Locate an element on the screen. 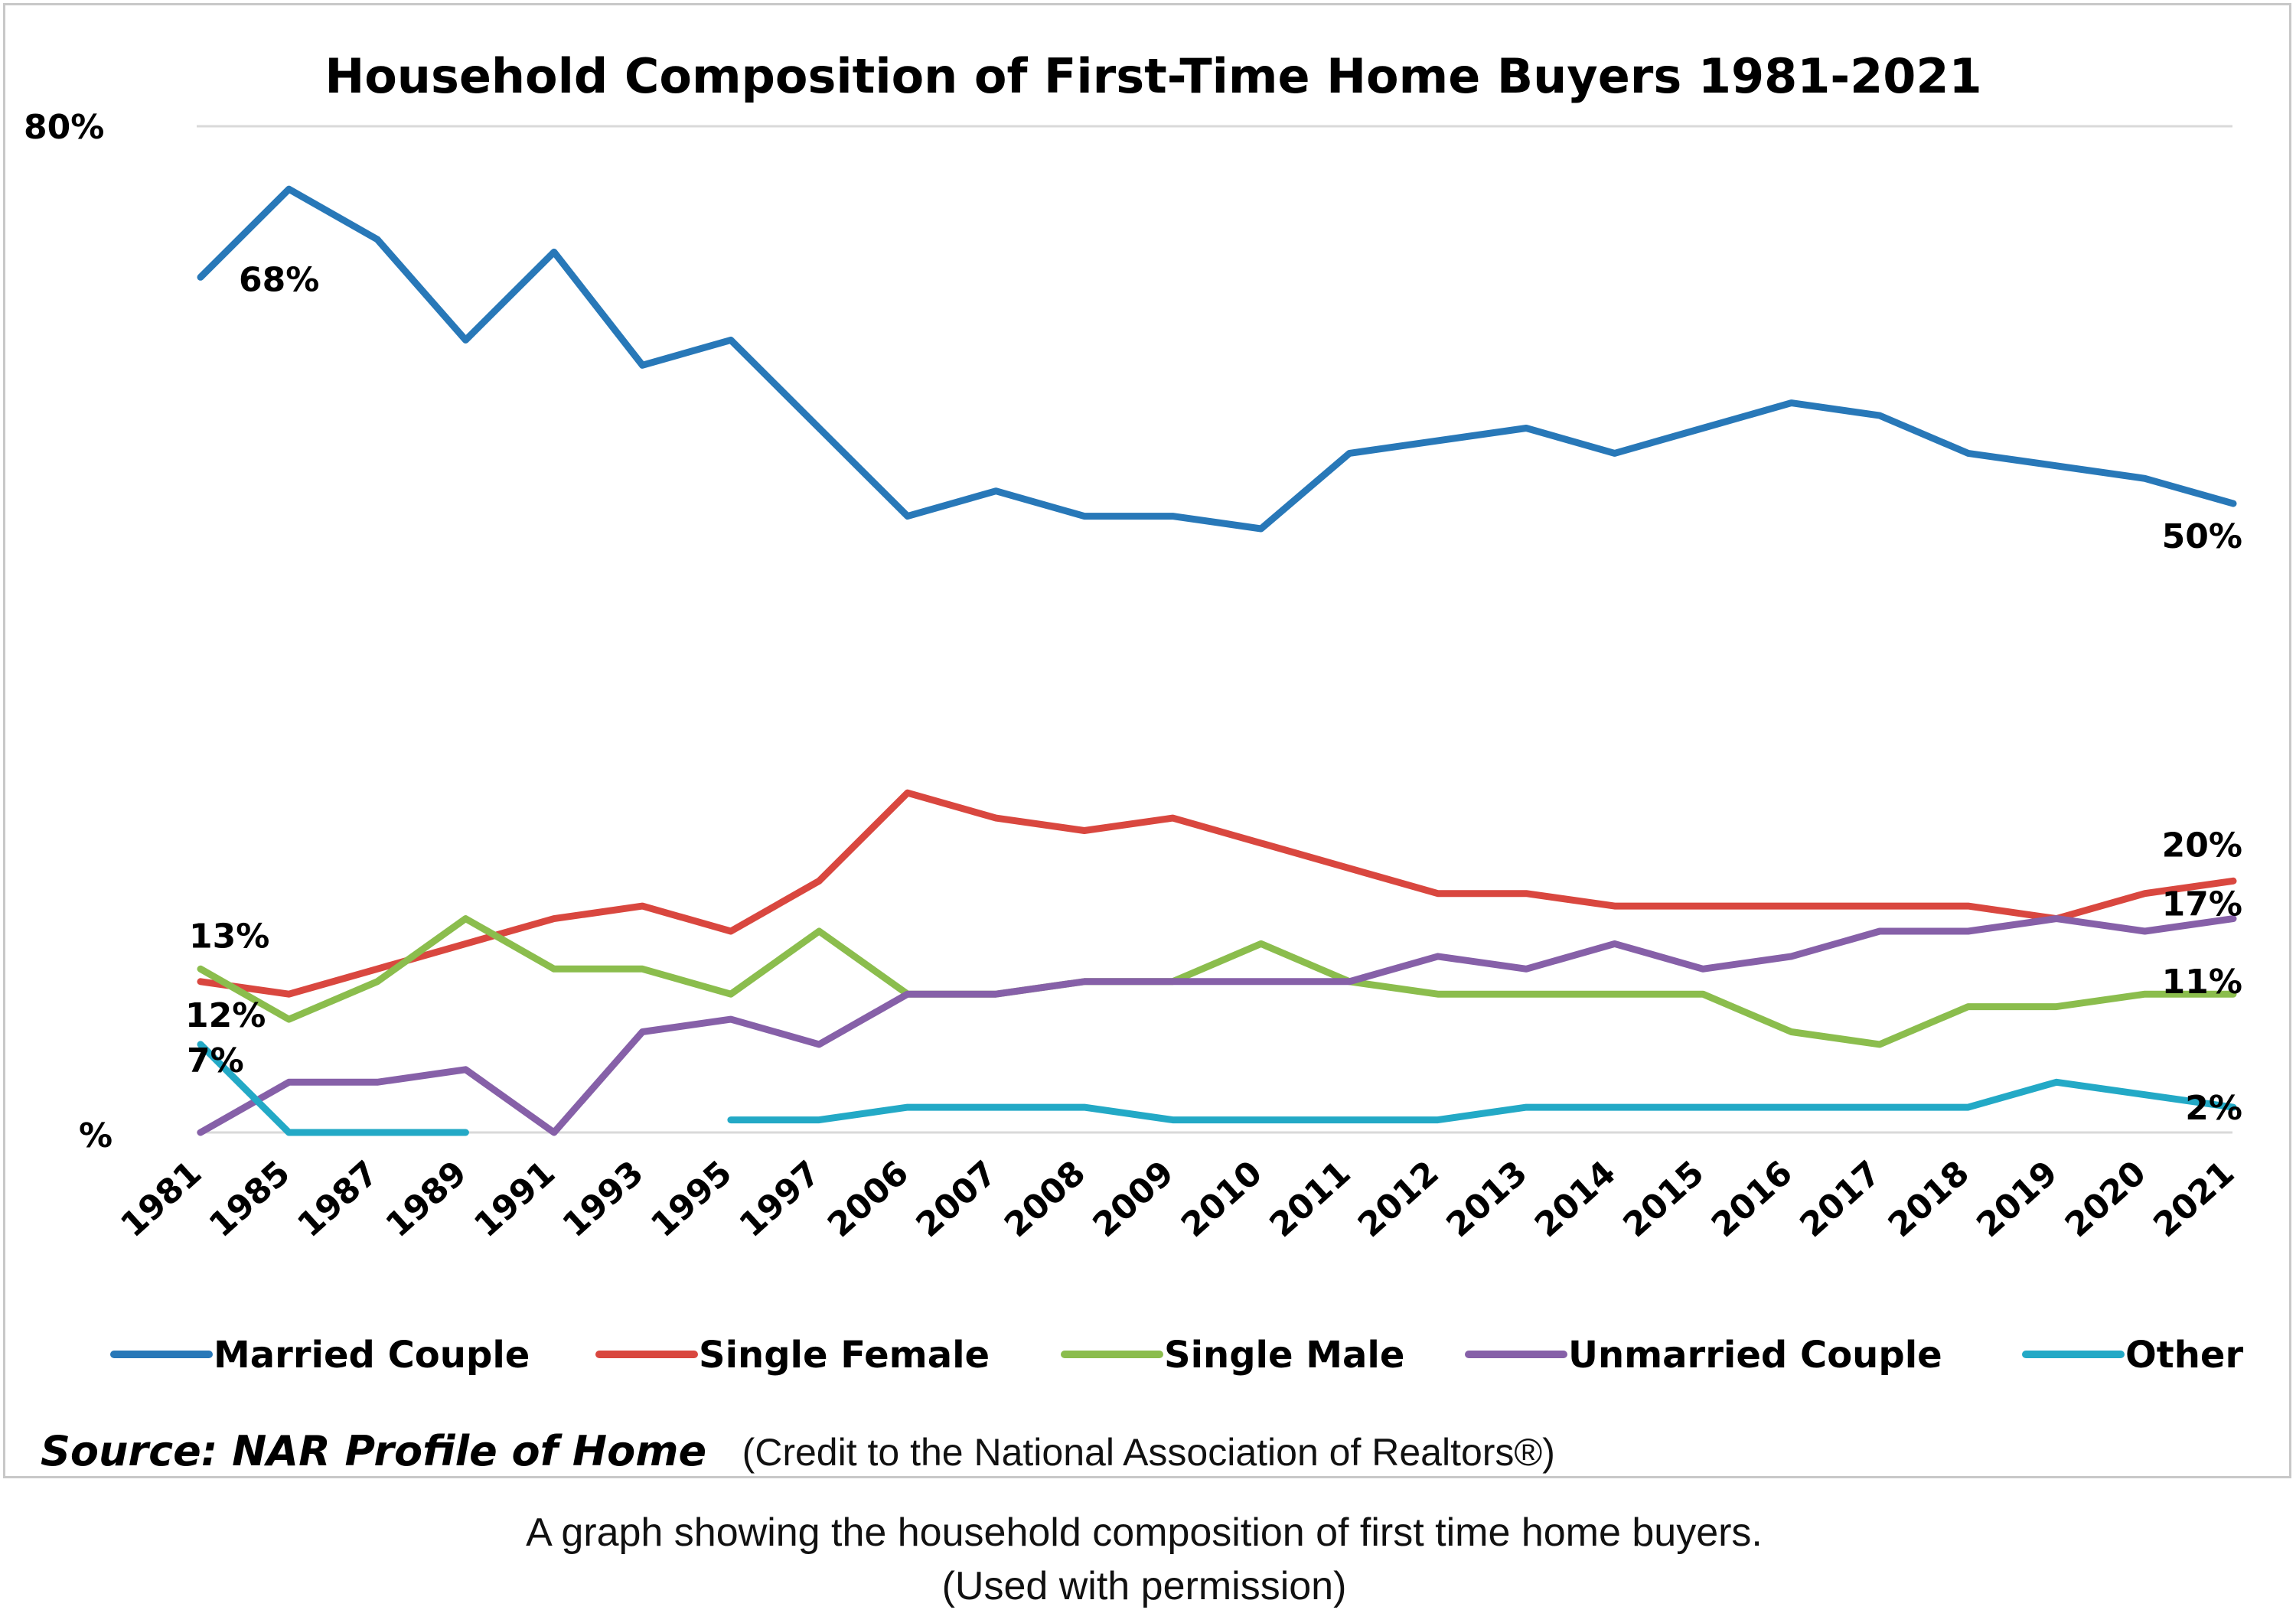  x-tick-label: 2021 is located at coordinates (2194, 1199).